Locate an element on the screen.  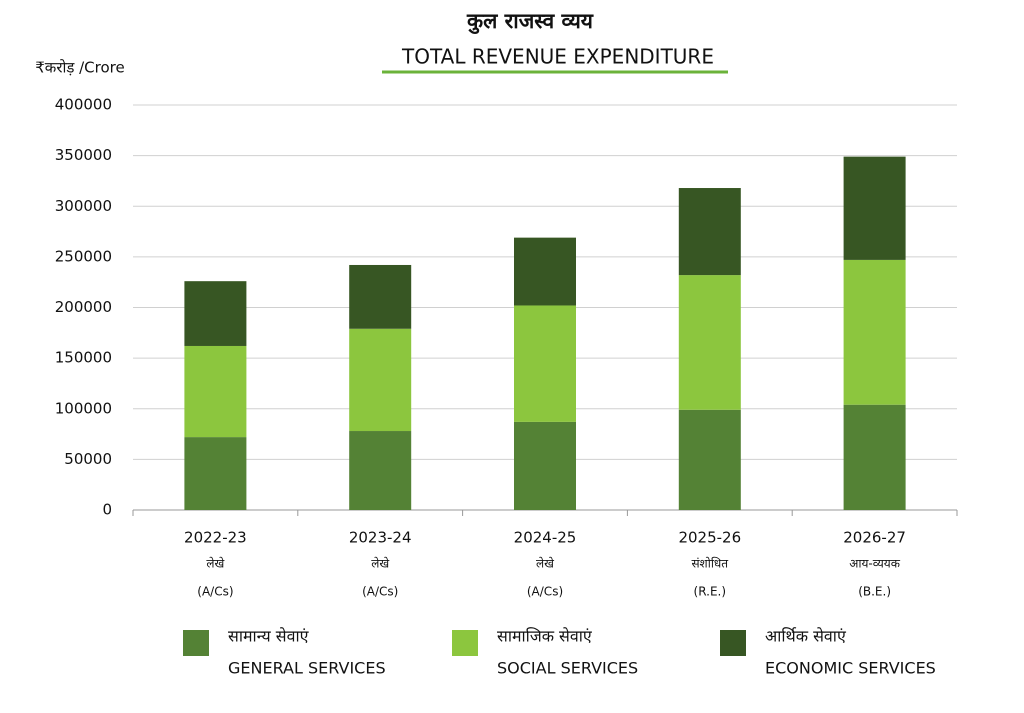
x-tick-label: 2023-24 is located at coordinates (380, 538).